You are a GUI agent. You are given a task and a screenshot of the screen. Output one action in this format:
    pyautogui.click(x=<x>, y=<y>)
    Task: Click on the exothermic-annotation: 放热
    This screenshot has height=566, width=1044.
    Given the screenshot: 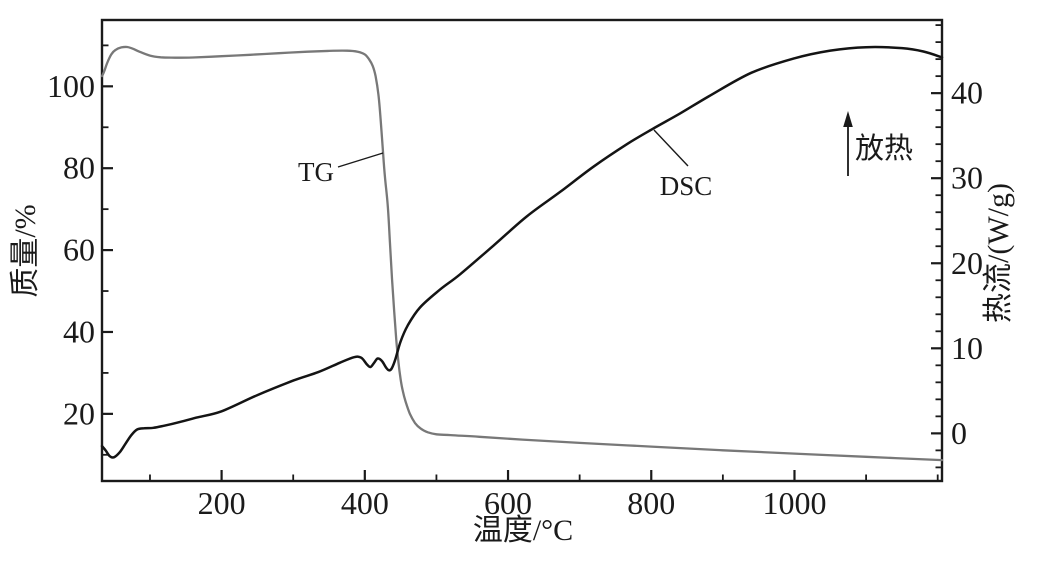 What is the action you would take?
    pyautogui.click(x=878, y=143)
    